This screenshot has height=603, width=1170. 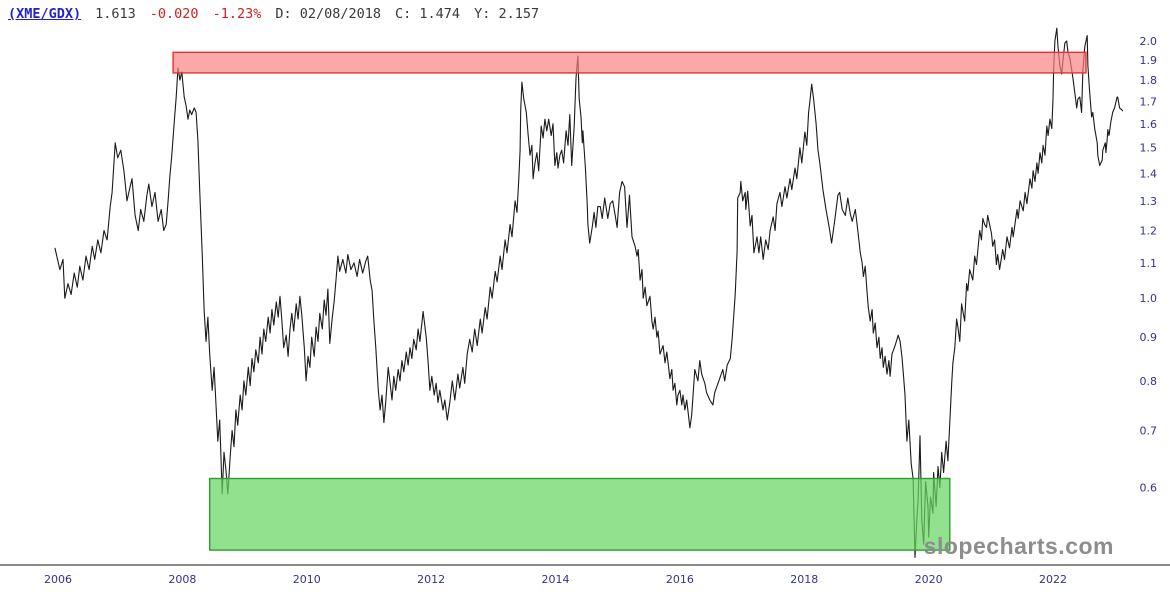 What do you see at coordinates (579, 514) in the screenshot?
I see `support-zone` at bounding box center [579, 514].